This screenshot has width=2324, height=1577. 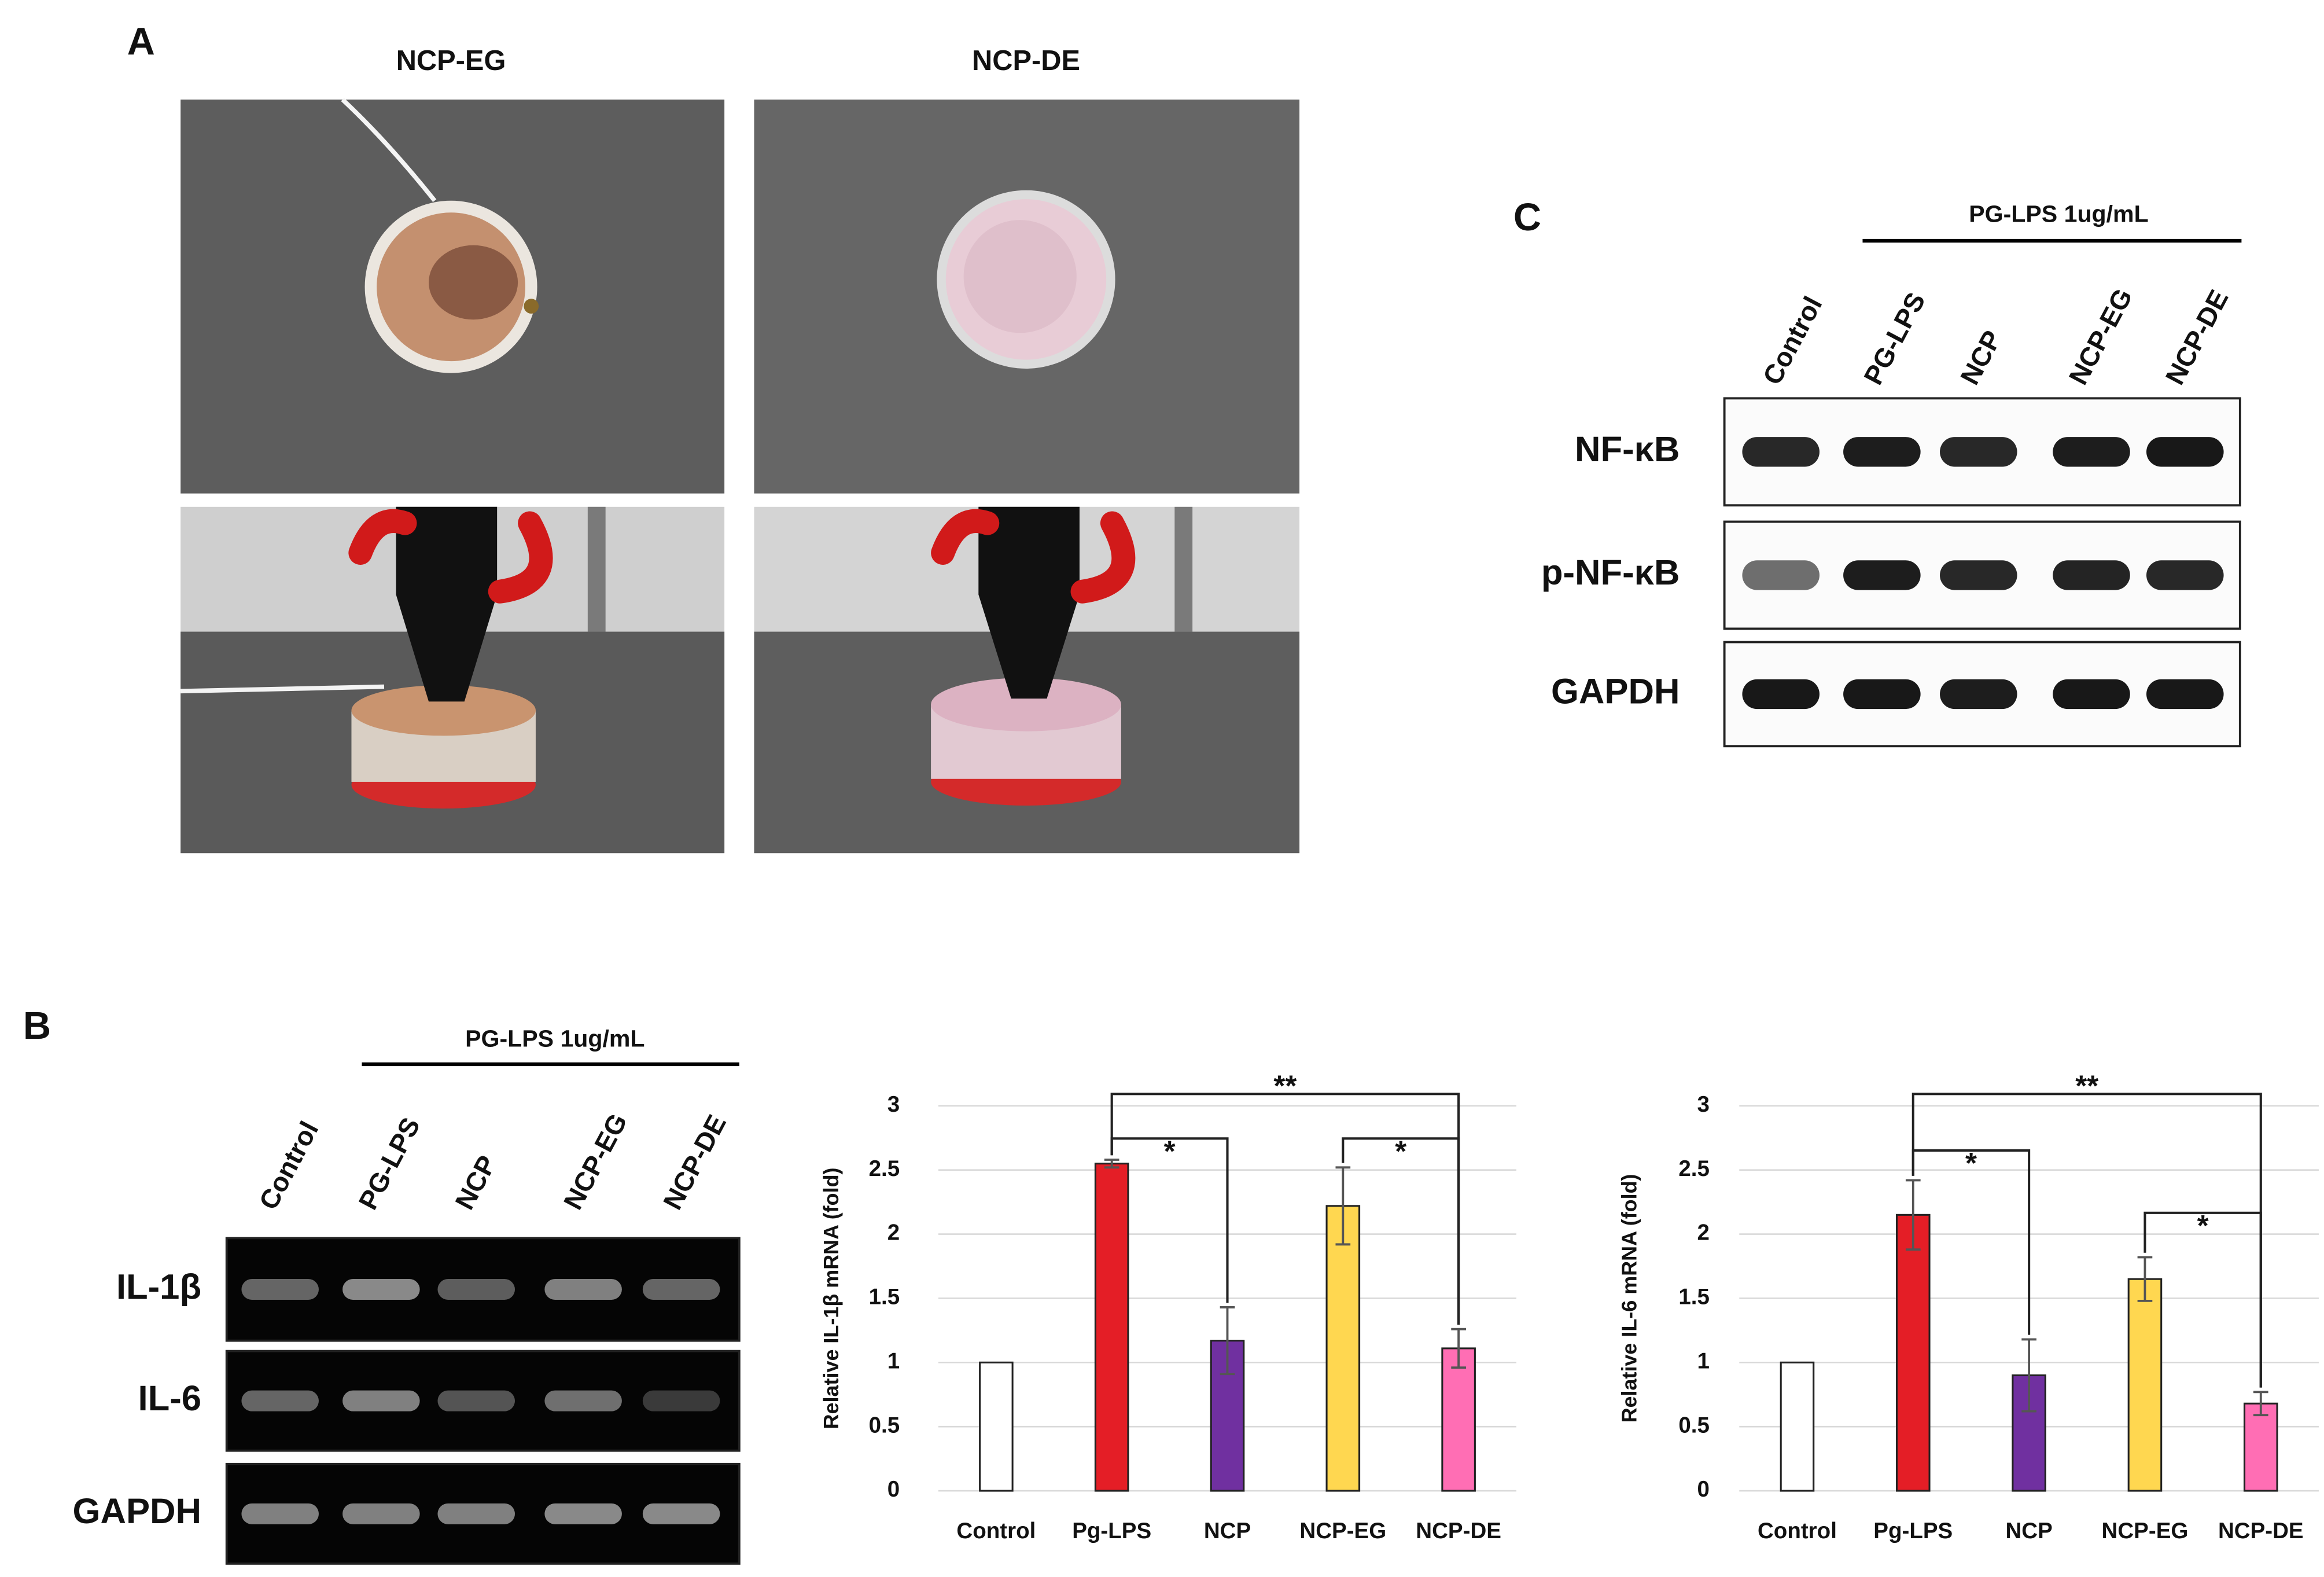 I want to click on panel-label: C, so click(x=1527, y=218).